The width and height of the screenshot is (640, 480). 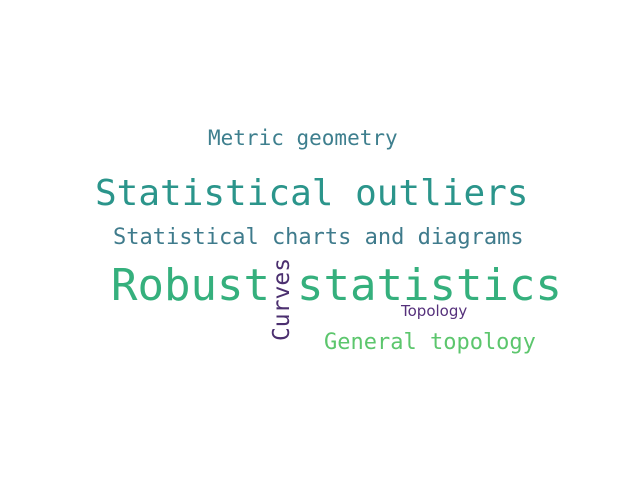 What do you see at coordinates (190, 285) in the screenshot?
I see `word-robust: Robust` at bounding box center [190, 285].